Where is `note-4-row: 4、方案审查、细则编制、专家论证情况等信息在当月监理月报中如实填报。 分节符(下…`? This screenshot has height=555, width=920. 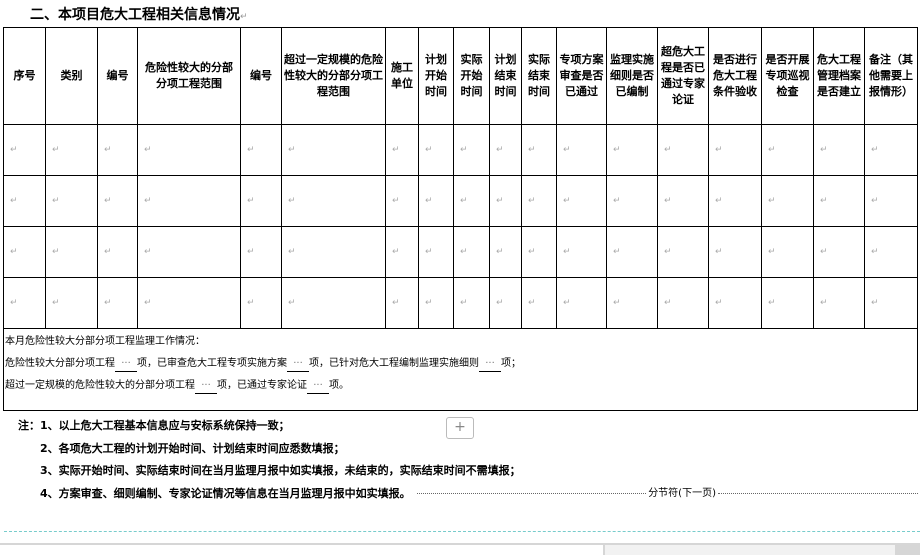 note-4-row: 4、方案审查、细则编制、专家论证情况等信息在当月监理月报中如实填报。 分节符(下… is located at coordinates (468, 494).